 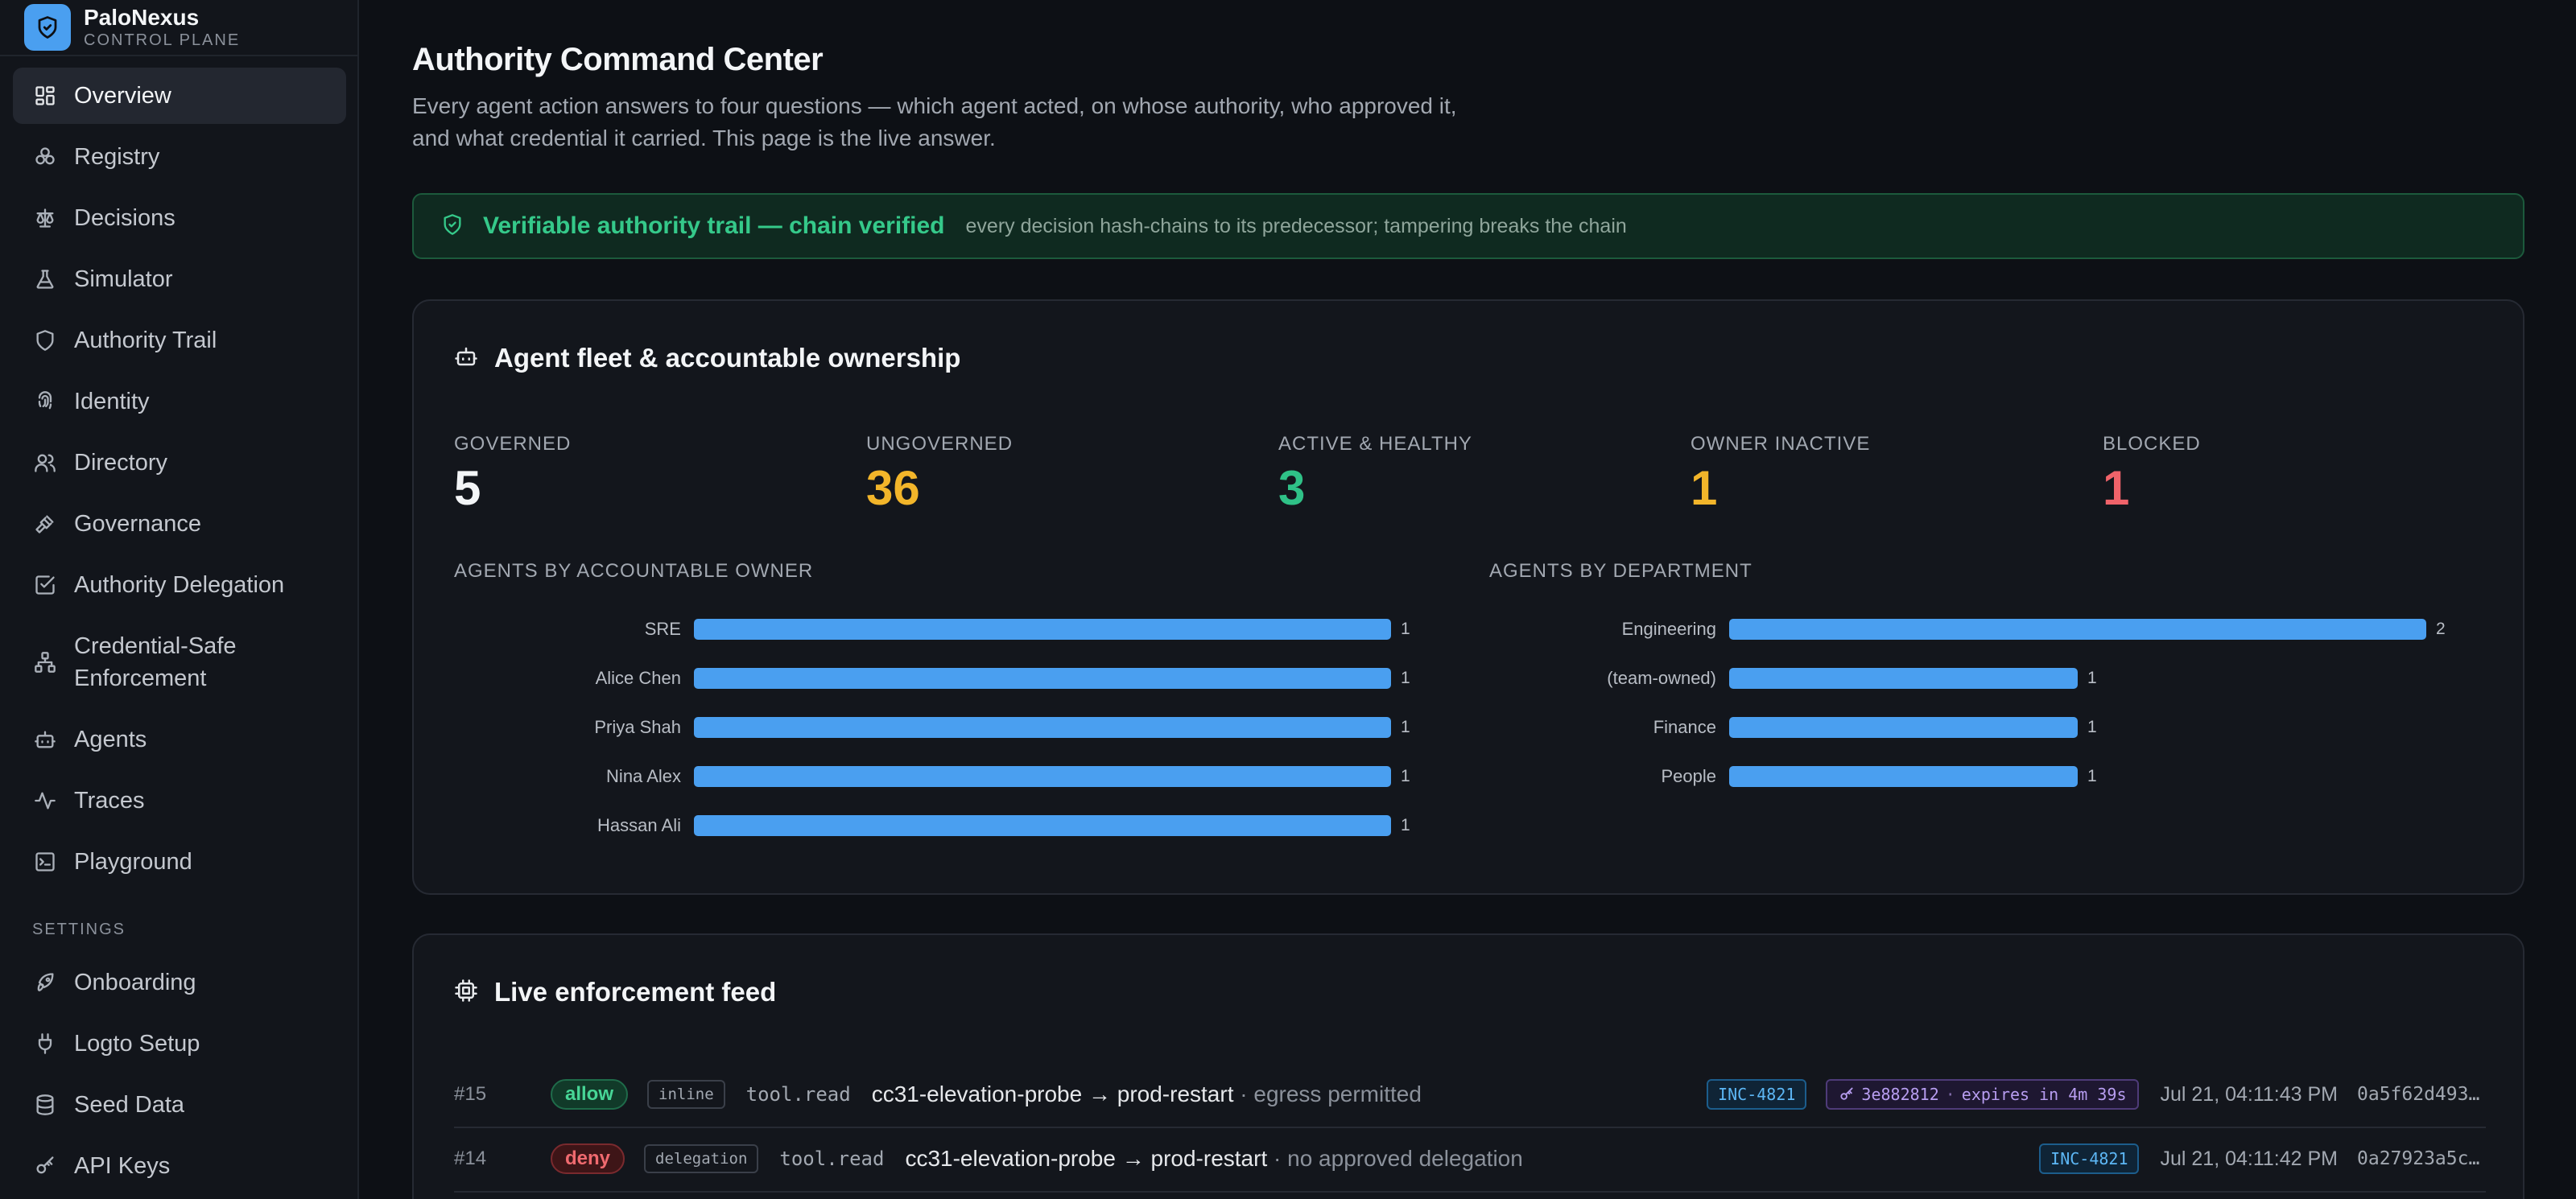 I want to click on sidebar-item-authority-trail: Authority Trail, so click(x=179, y=340).